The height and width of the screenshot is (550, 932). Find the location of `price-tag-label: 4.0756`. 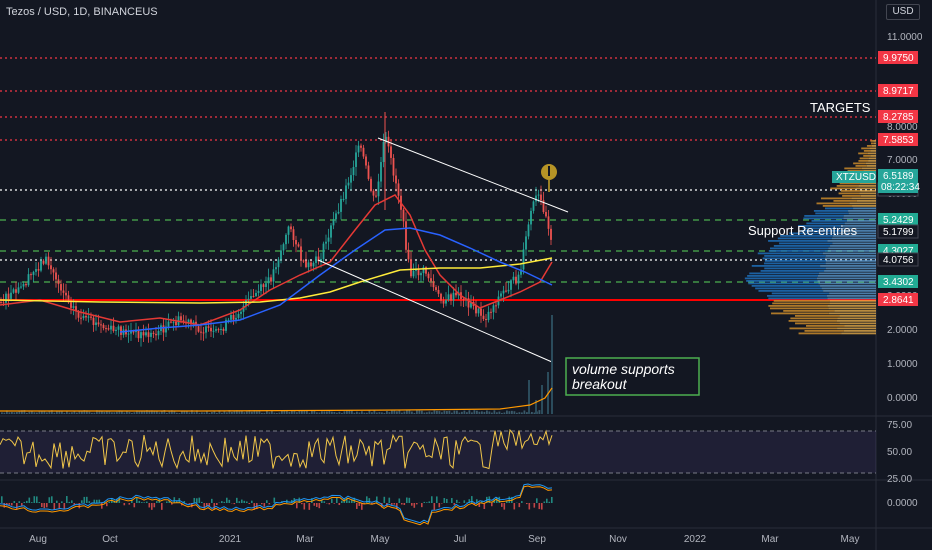

price-tag-label: 4.0756 is located at coordinates (898, 260).